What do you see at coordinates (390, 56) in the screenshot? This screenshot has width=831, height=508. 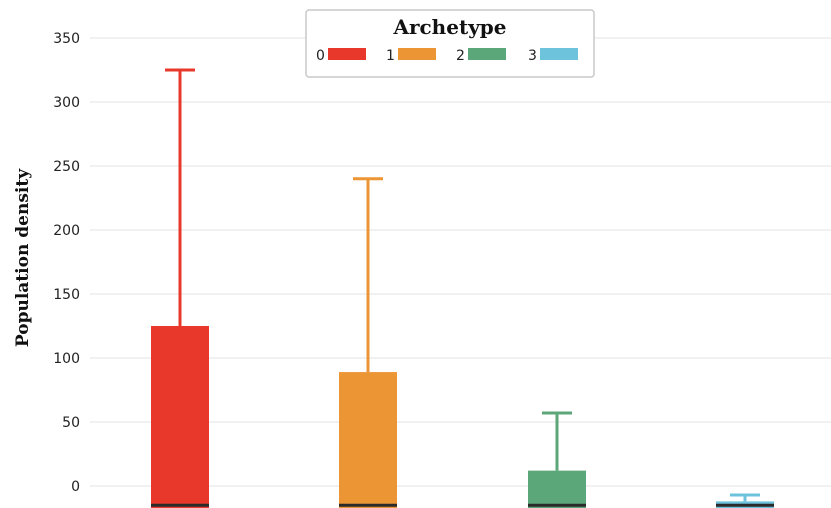 I see `legend-label: 1` at bounding box center [390, 56].